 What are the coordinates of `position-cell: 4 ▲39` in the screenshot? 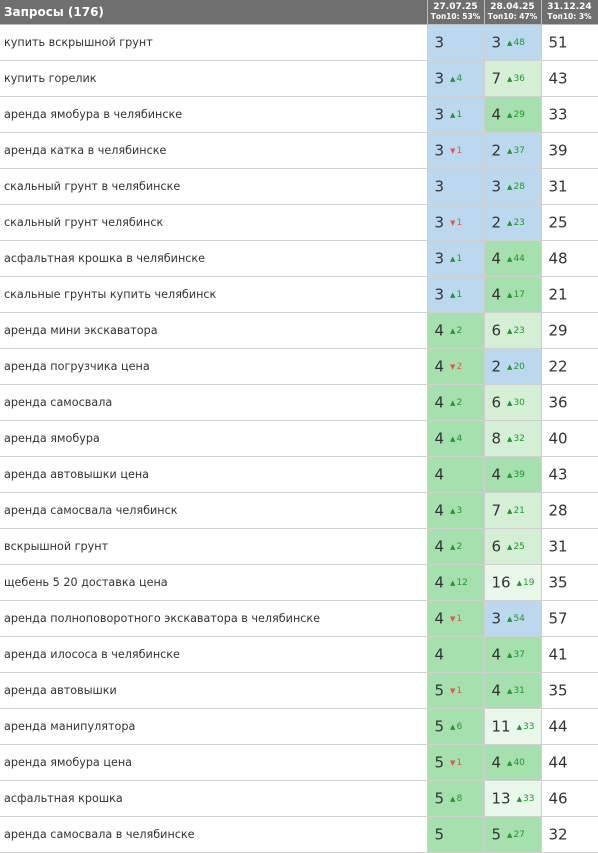 It's located at (513, 474).